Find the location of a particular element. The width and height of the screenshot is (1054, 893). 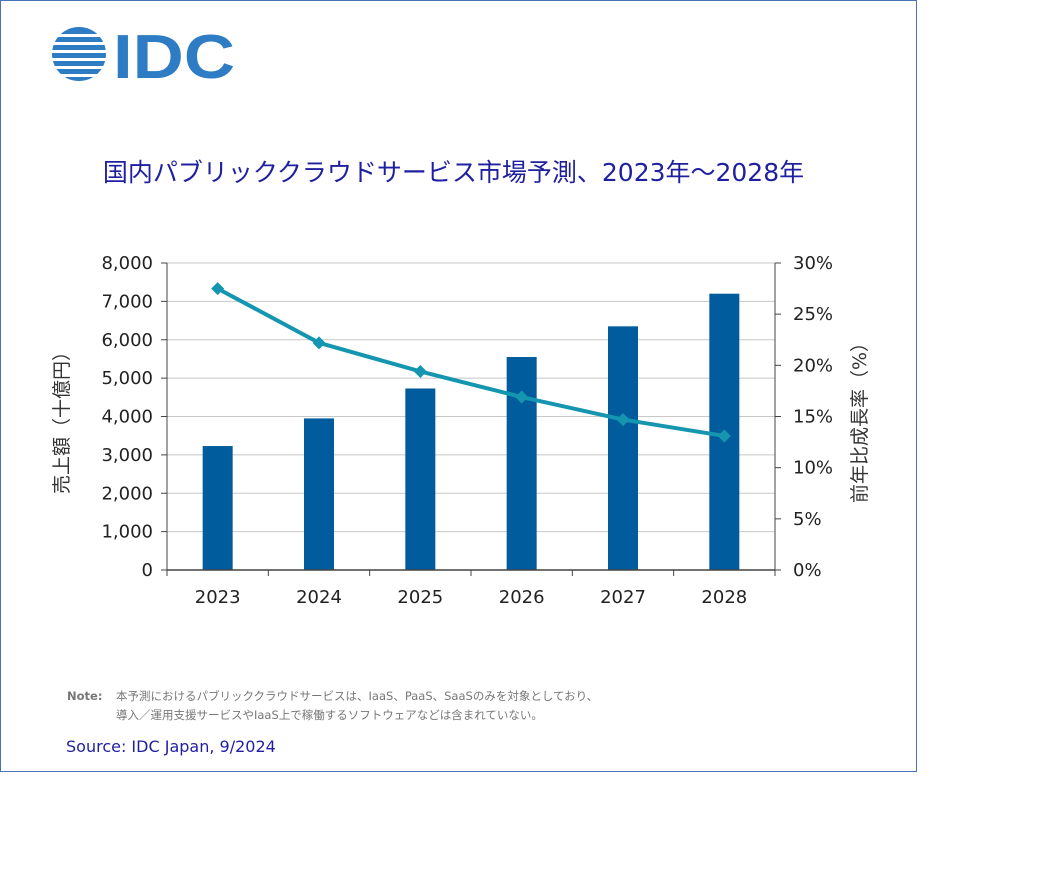

growth-line is located at coordinates (470, 362).